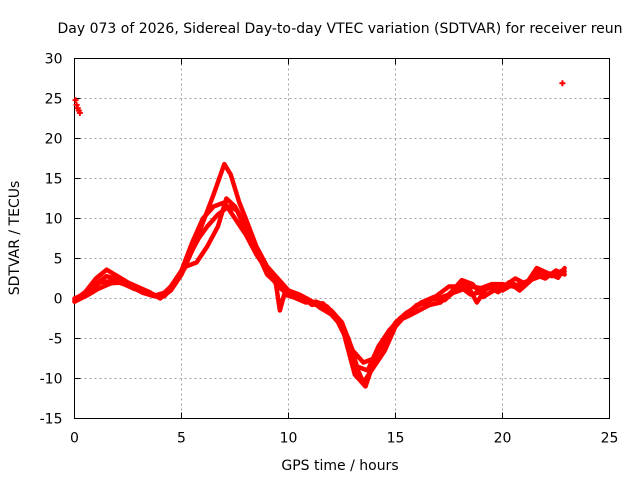  Describe the element at coordinates (503, 439) in the screenshot. I see `x-tick-label: 20` at that location.